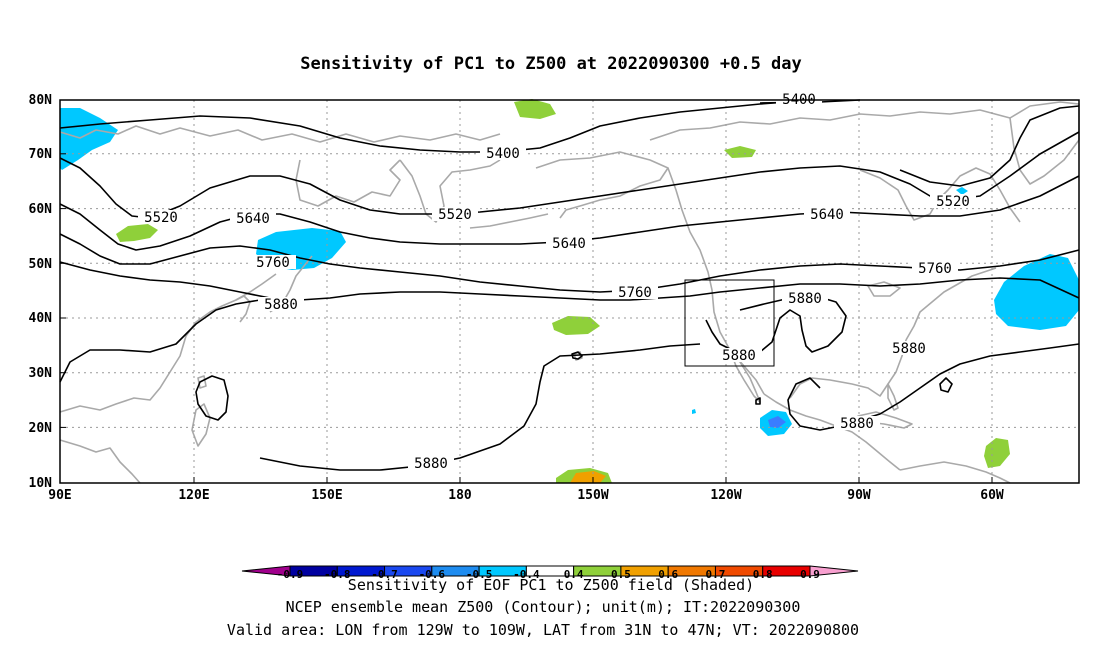 This screenshot has height=650, width=1100. What do you see at coordinates (777, 422) in the screenshot?
I see `shade-blue-mexico` at bounding box center [777, 422].